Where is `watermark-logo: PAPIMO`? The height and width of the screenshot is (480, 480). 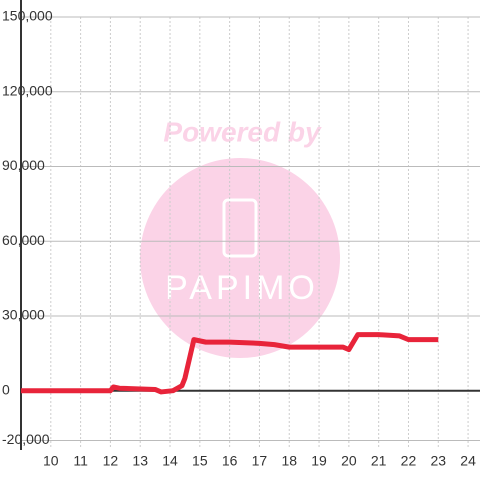
watermark-logo: PAPIMO is located at coordinates (242, 288).